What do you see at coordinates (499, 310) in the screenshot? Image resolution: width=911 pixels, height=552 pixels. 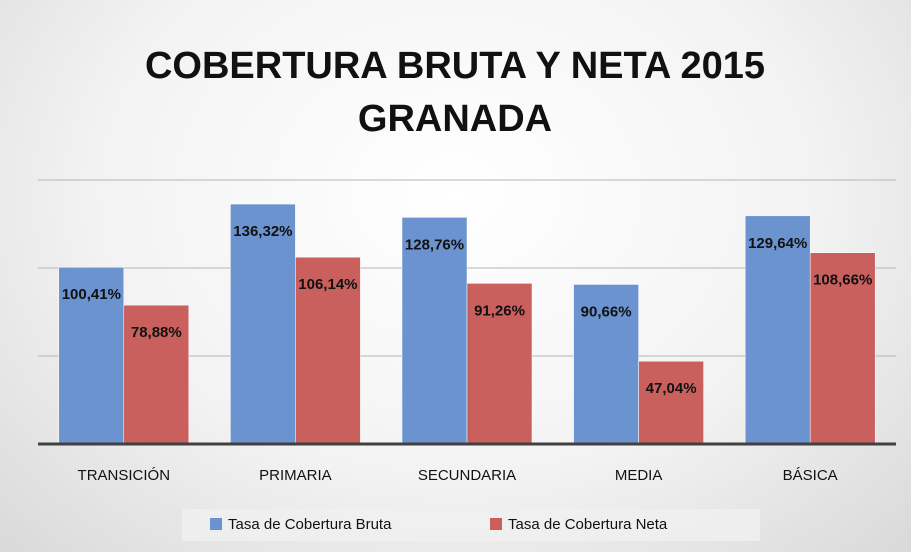 I see `data-label: 91,26%` at bounding box center [499, 310].